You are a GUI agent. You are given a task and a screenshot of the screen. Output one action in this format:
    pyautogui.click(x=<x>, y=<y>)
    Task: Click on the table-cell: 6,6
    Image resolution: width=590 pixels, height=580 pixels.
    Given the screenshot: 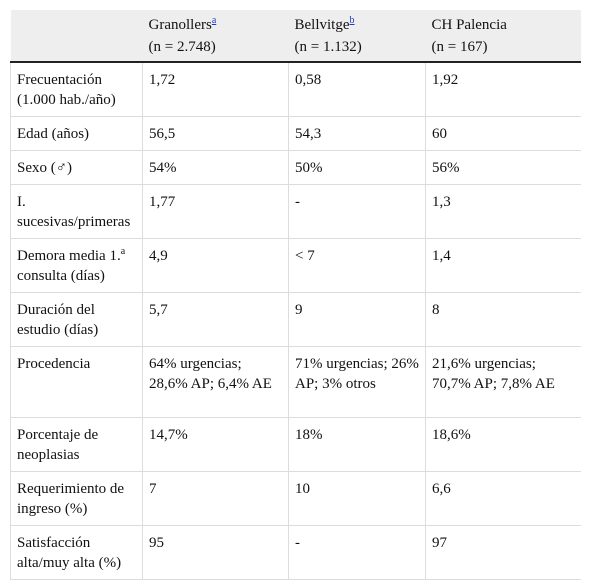 What is the action you would take?
    pyautogui.click(x=503, y=498)
    